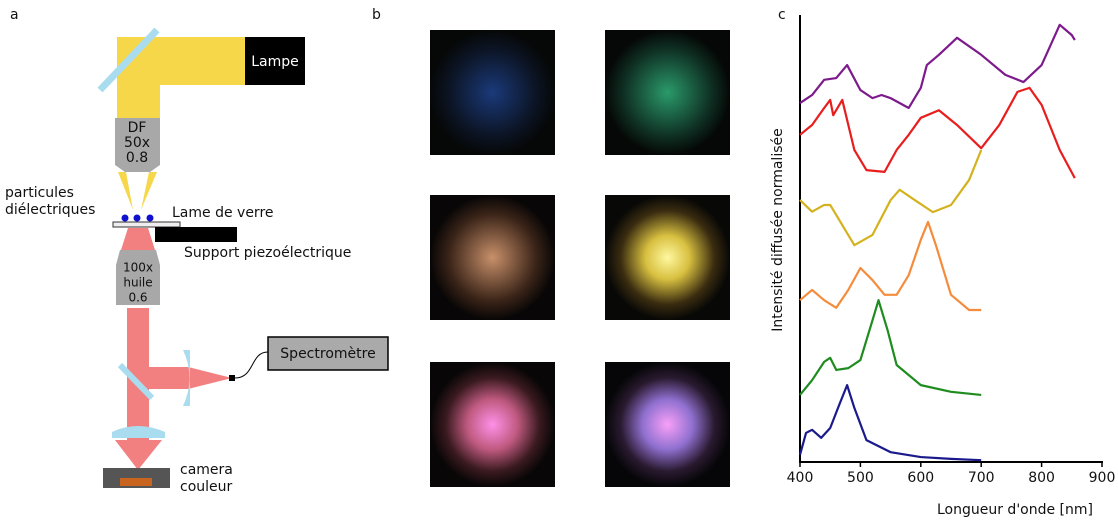 The width and height of the screenshot is (1118, 524). I want to click on panel-label: b, so click(376, 15).